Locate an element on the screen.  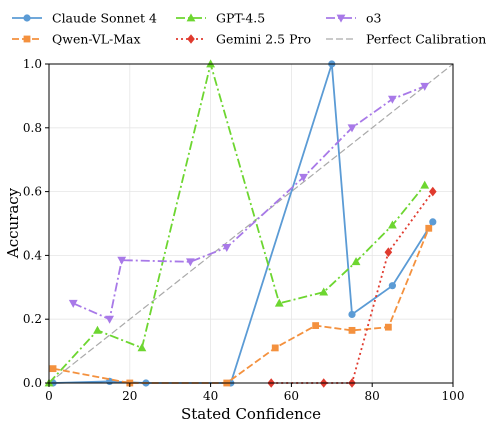
y-tick-label: 0.6 is located at coordinates (32, 192).